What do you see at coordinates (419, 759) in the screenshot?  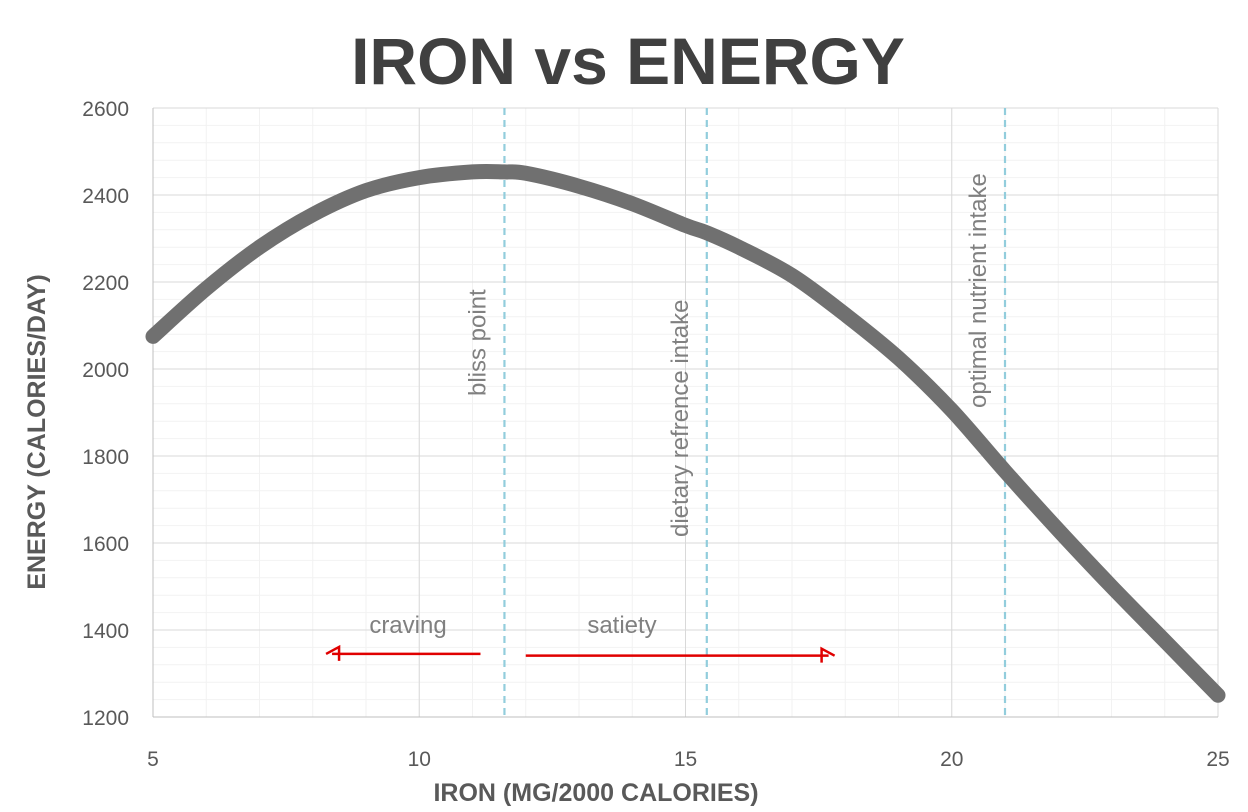 I see `x-tick-label: 10` at bounding box center [419, 759].